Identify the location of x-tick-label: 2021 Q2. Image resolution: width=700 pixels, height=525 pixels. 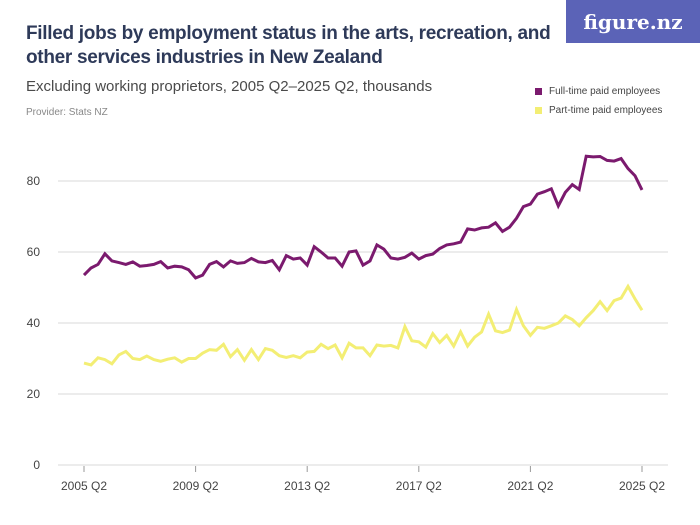
(530, 486).